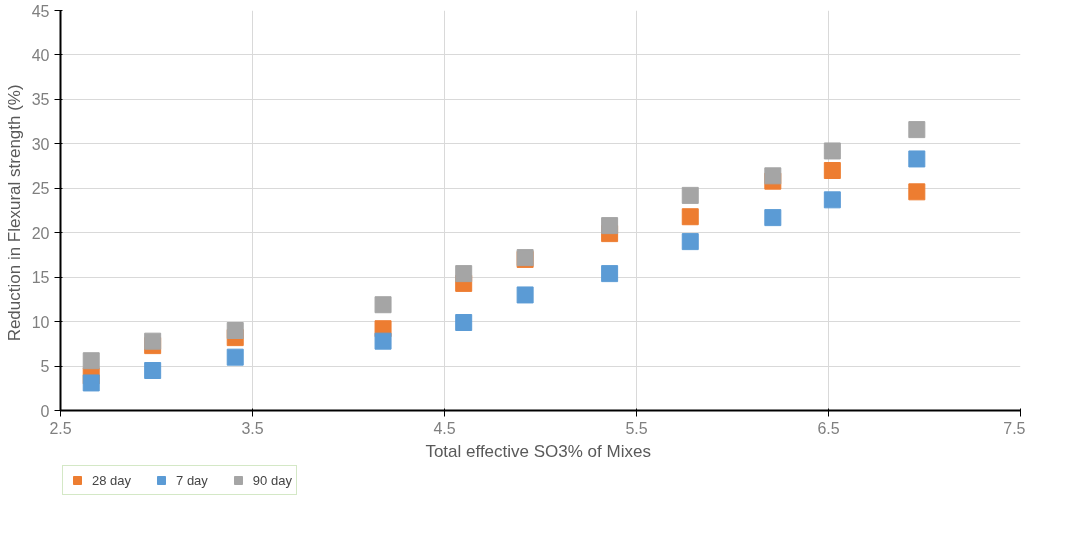  What do you see at coordinates (272, 480) in the screenshot?
I see `legend-label: 90 day` at bounding box center [272, 480].